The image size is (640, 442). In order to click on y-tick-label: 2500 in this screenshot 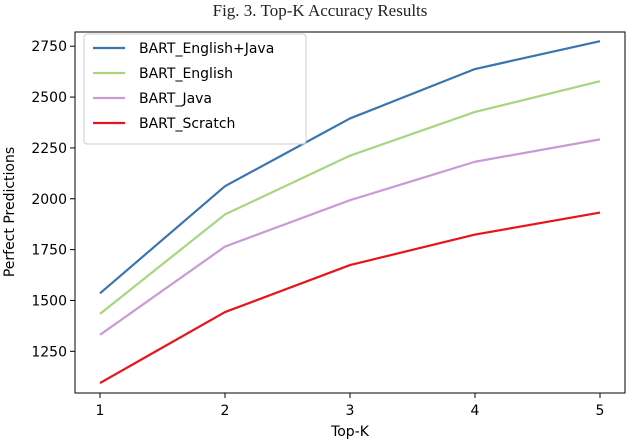, I will do `click(49, 98)`.